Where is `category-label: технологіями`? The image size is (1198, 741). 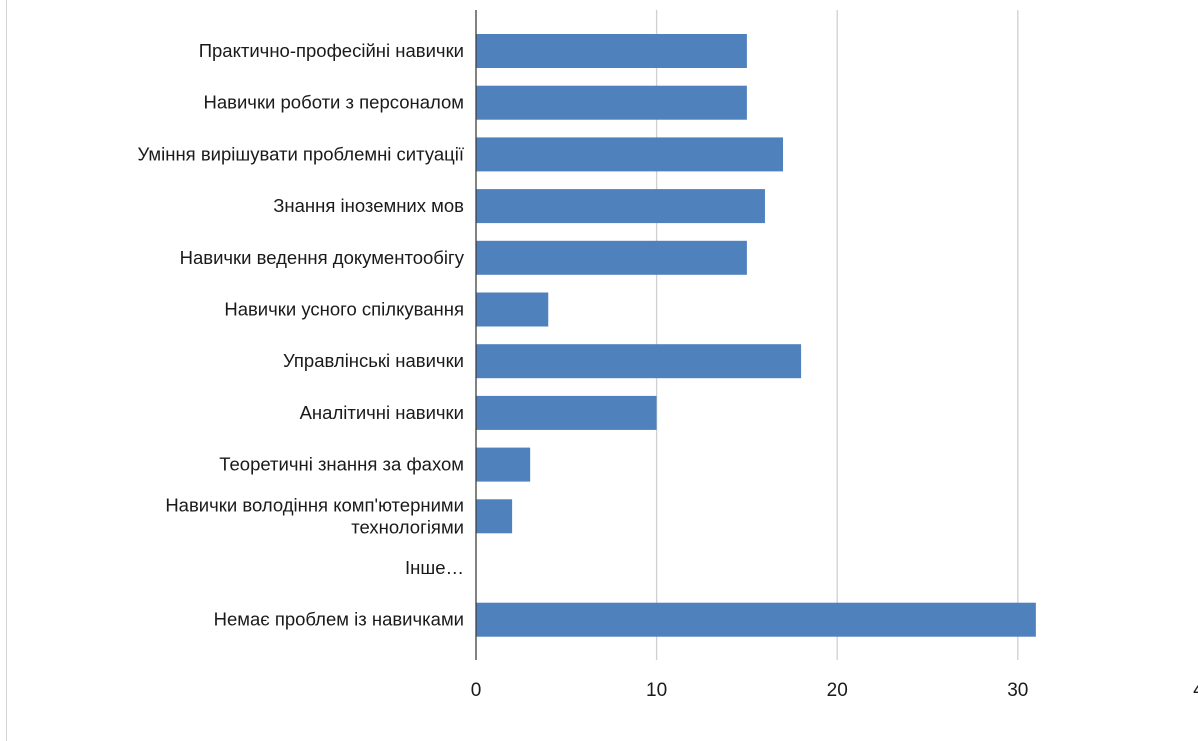 category-label: технологіями is located at coordinates (407, 526).